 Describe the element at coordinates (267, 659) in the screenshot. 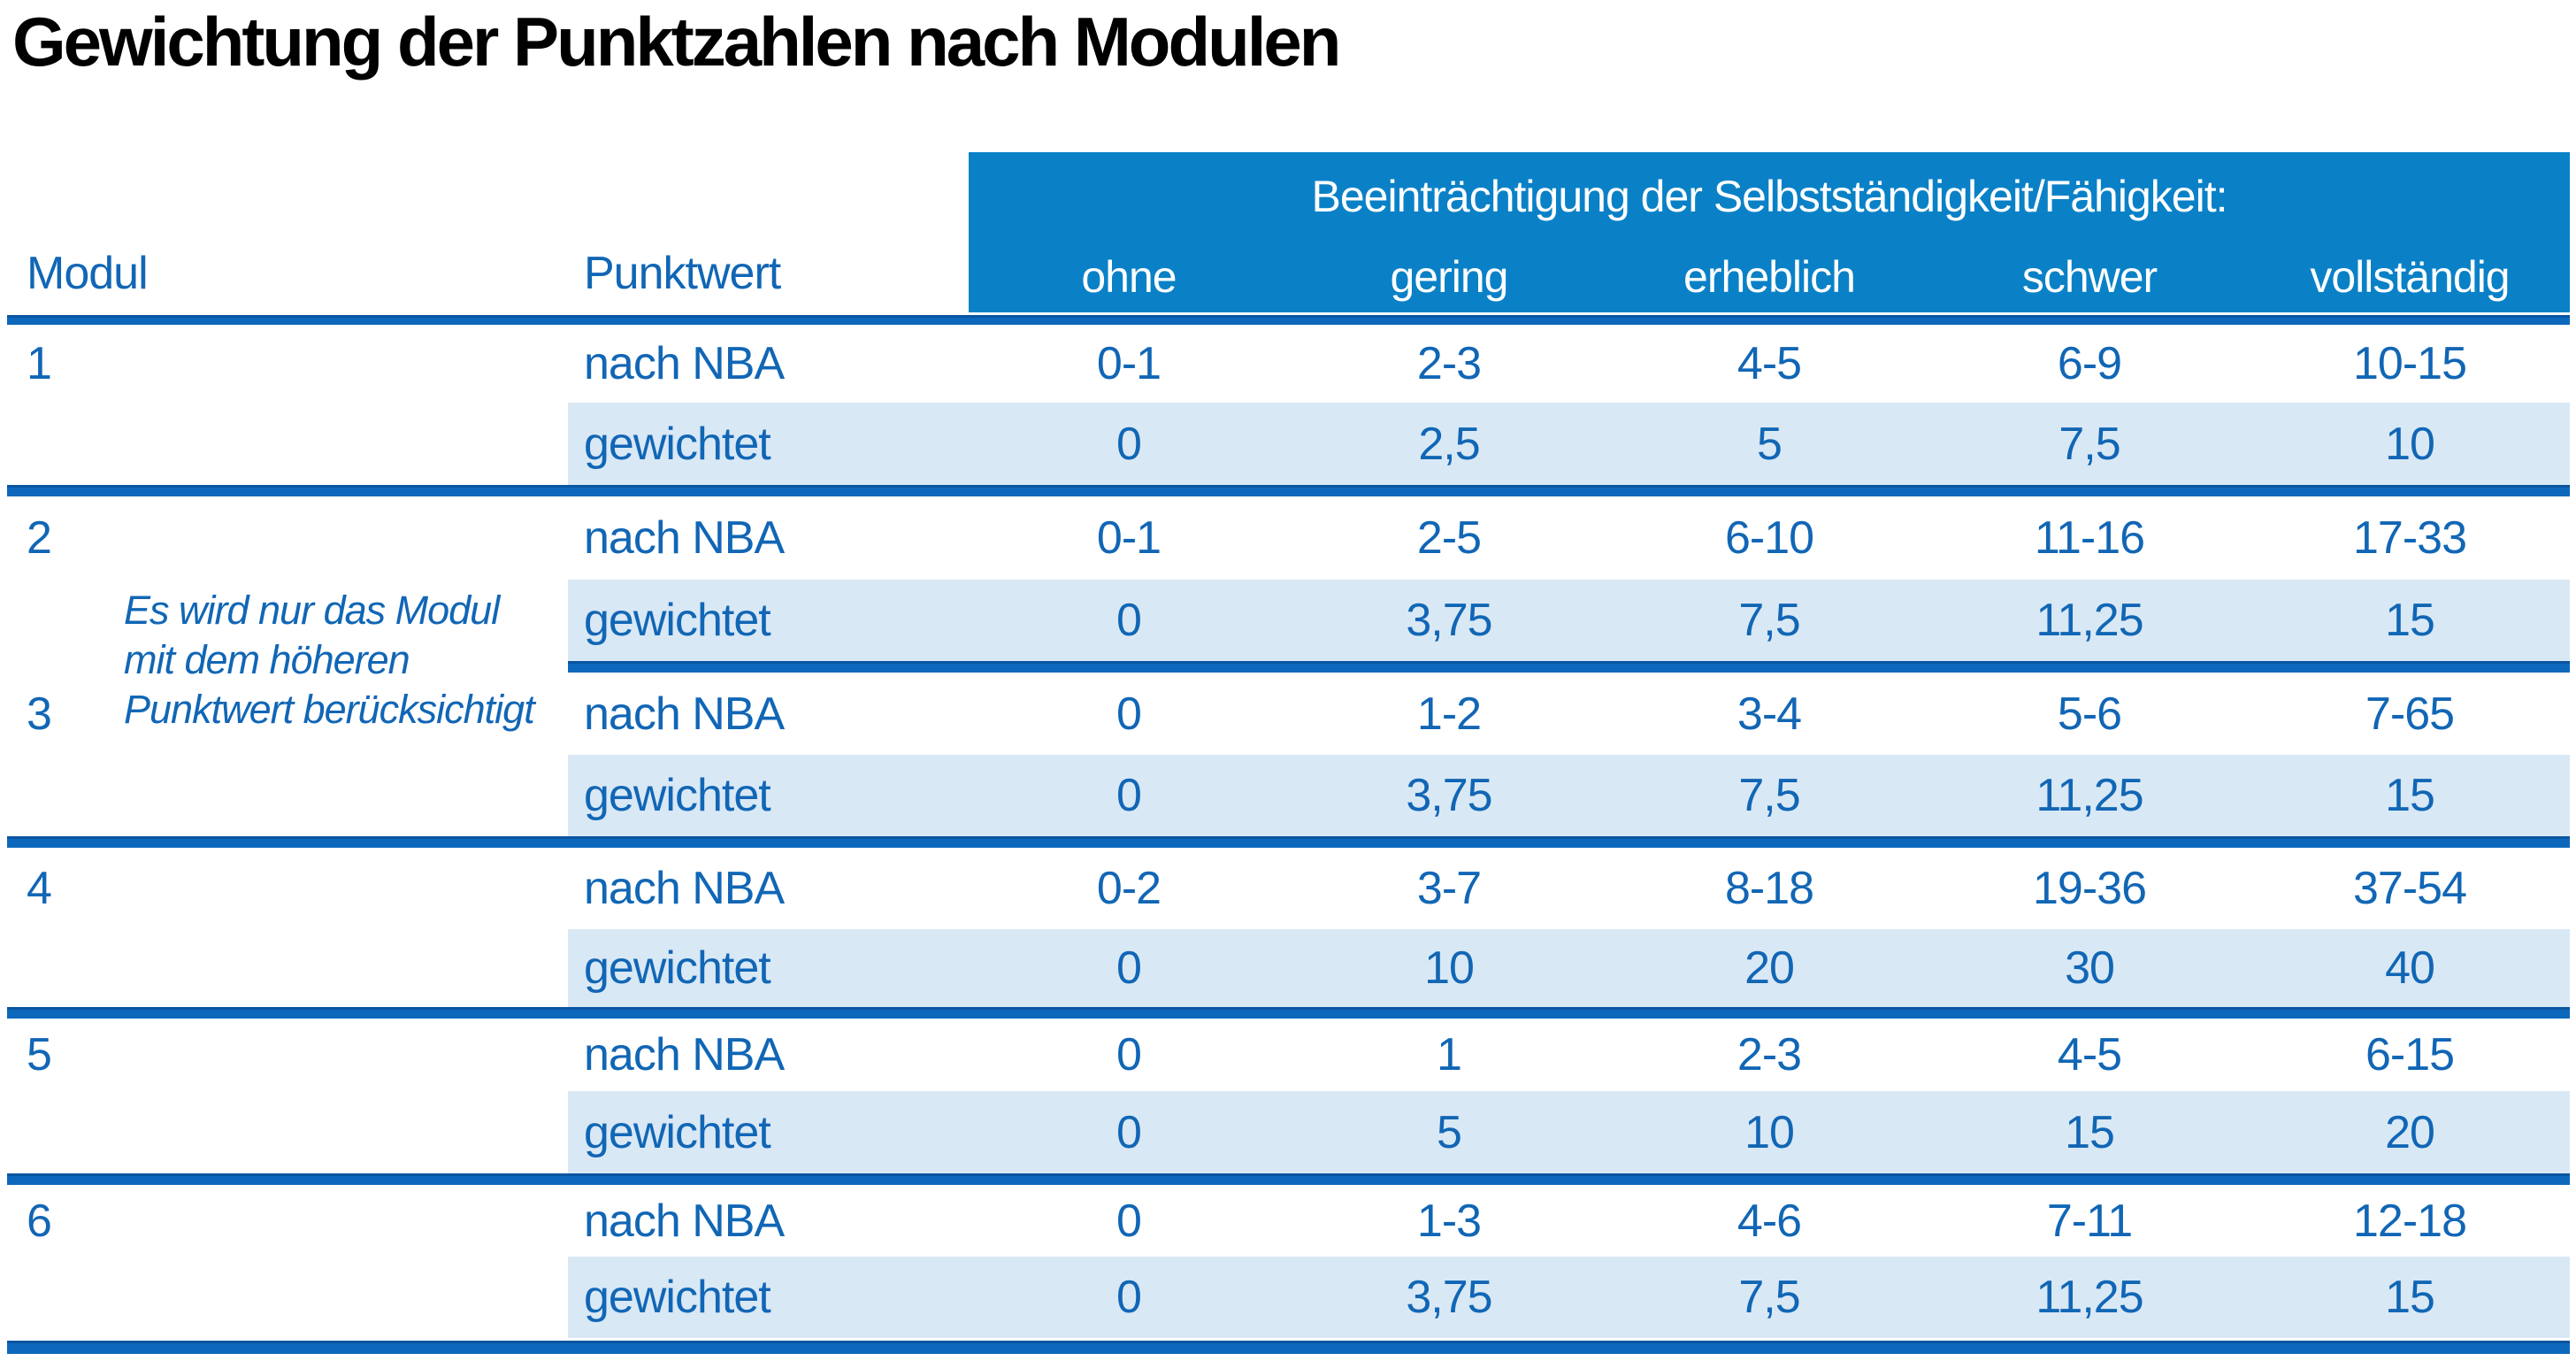

I see `note-line: mit dem höheren` at that location.